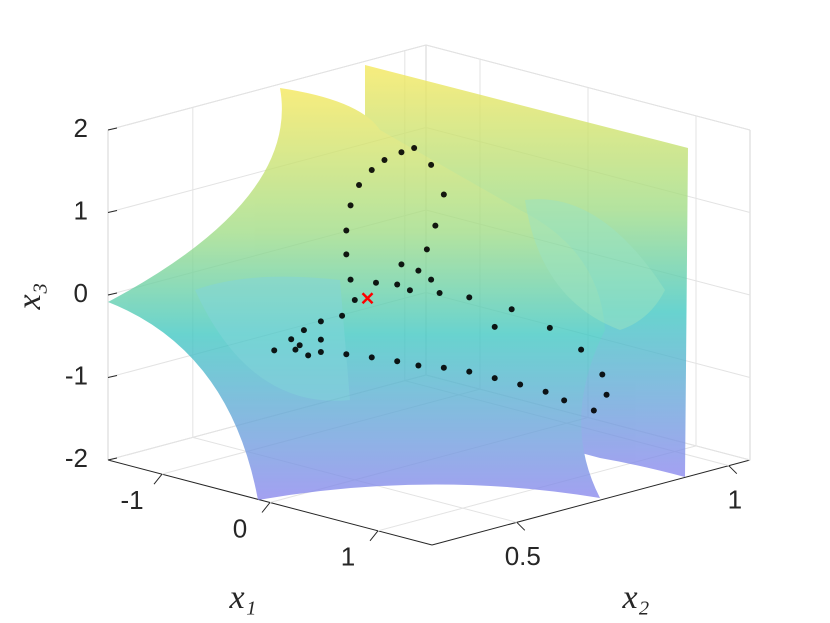 Image resolution: width=830 pixels, height=623 pixels. Describe the element at coordinates (636, 597) in the screenshot. I see `y-axis-label: x₂` at that location.